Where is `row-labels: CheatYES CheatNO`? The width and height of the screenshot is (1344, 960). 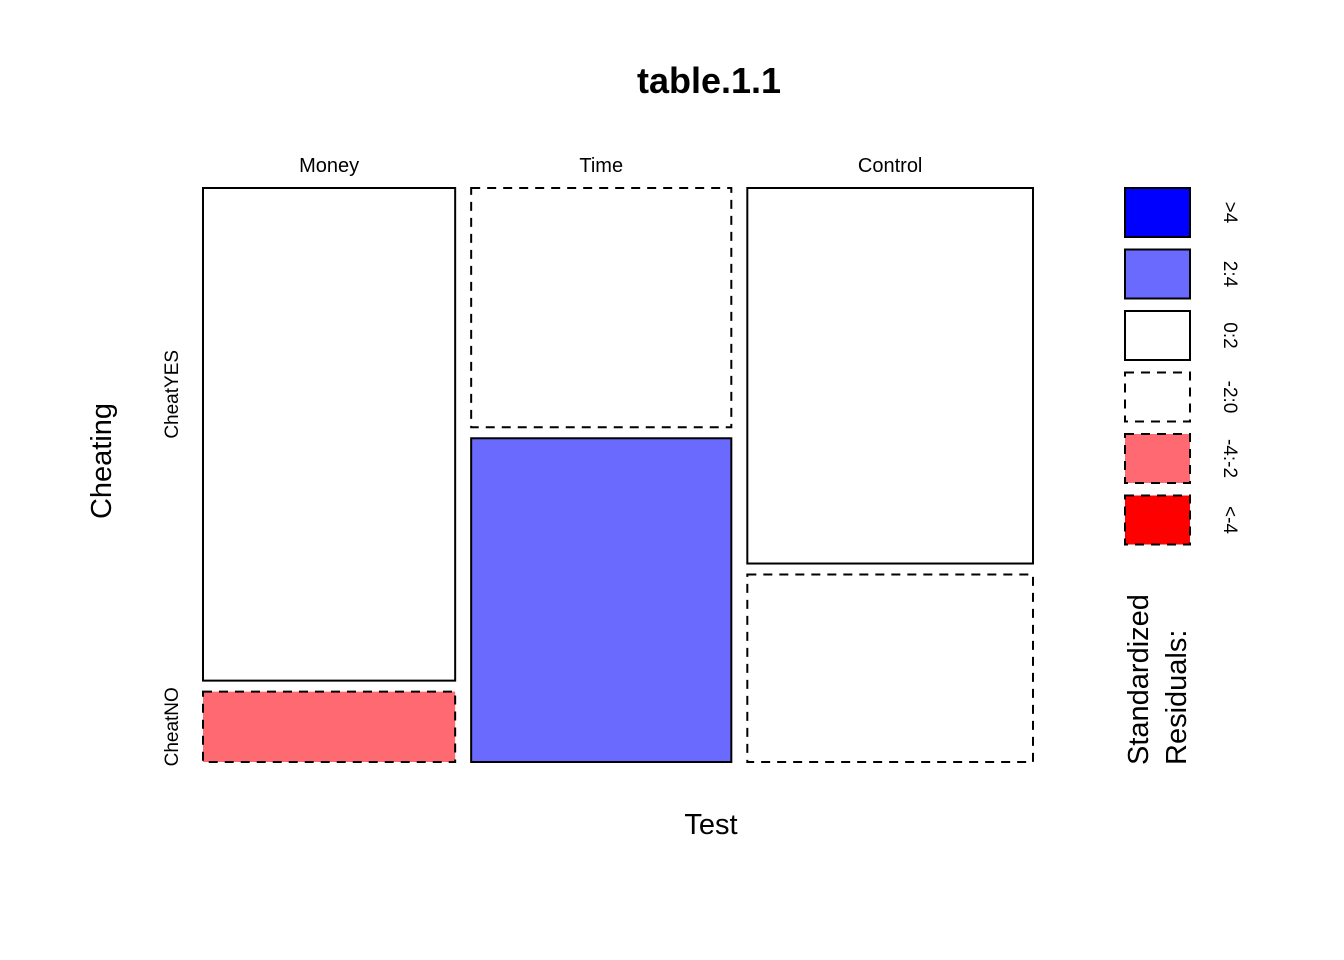 row-labels: CheatYES CheatNO is located at coordinates (172, 558).